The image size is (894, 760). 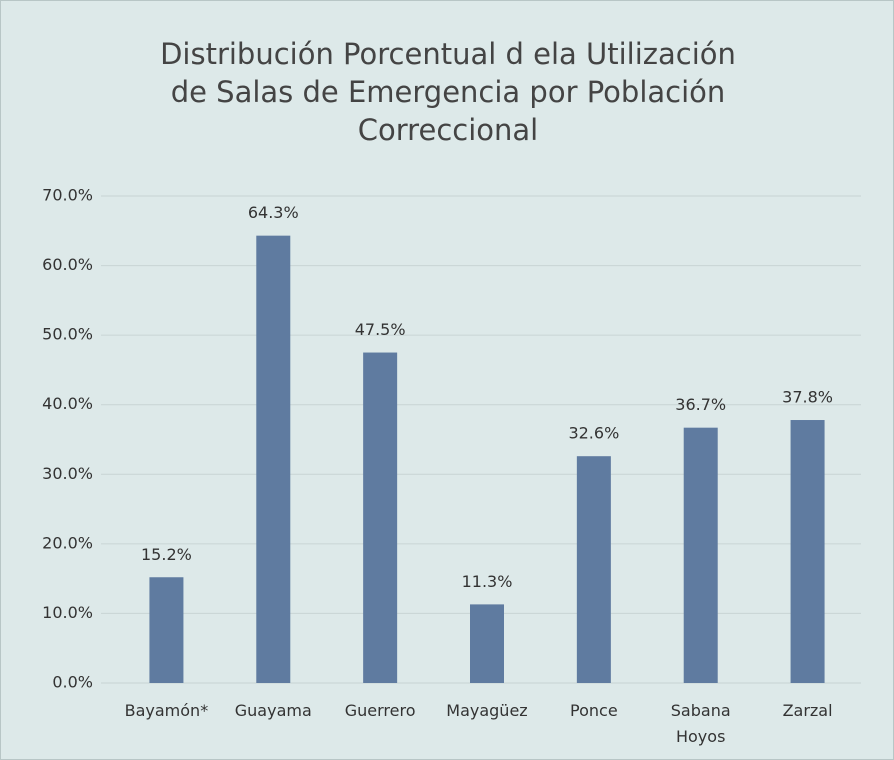 I want to click on data-label: 47.5%, so click(x=380, y=329).